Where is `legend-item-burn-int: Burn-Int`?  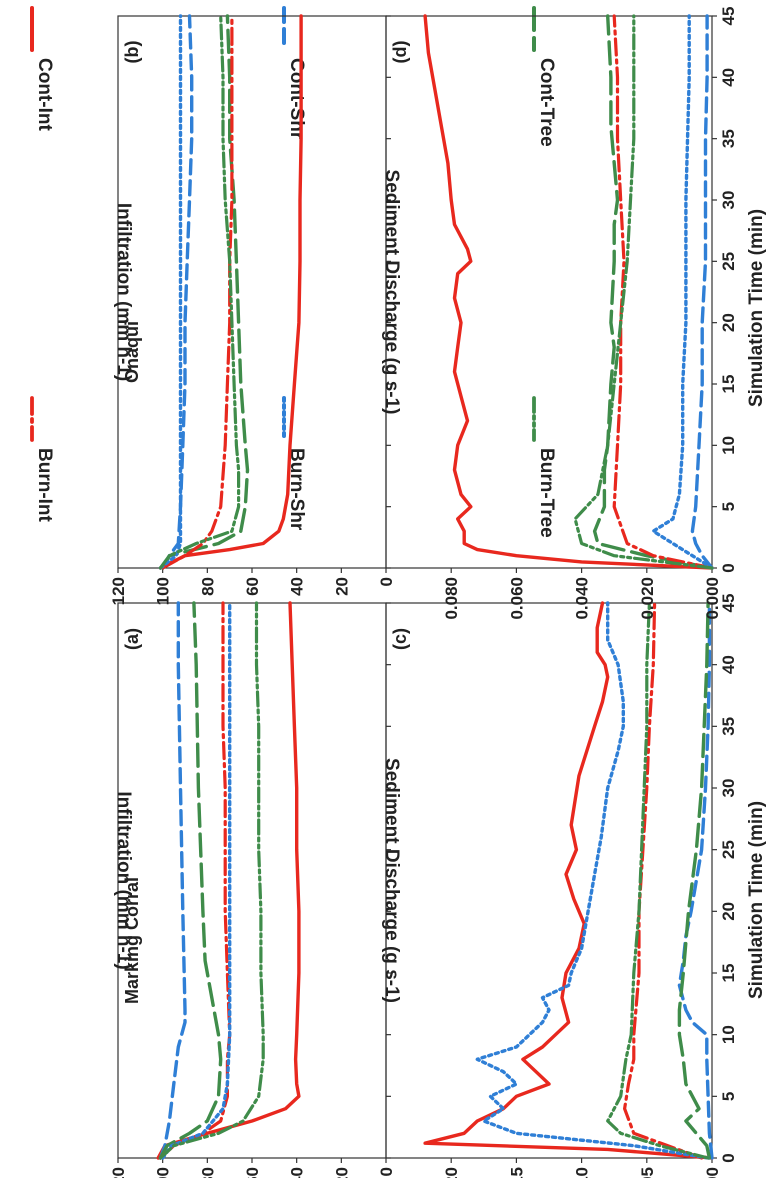
legend-item-burn-int: Burn-Int is located at coordinates (42, 459).